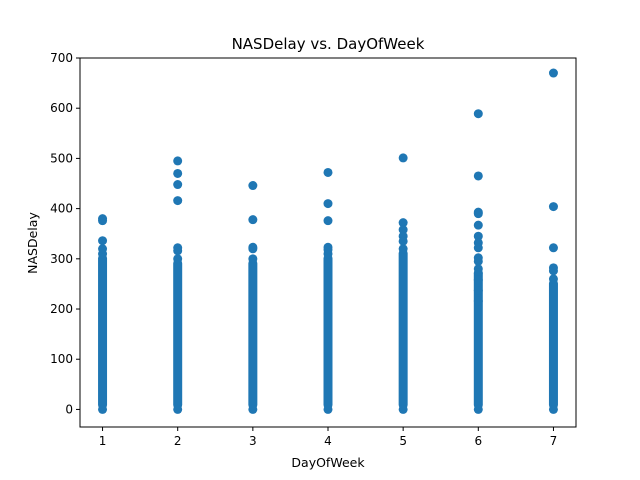 This screenshot has width=640, height=480. Describe the element at coordinates (69, 409) in the screenshot. I see `y-tick-label: 0` at that location.